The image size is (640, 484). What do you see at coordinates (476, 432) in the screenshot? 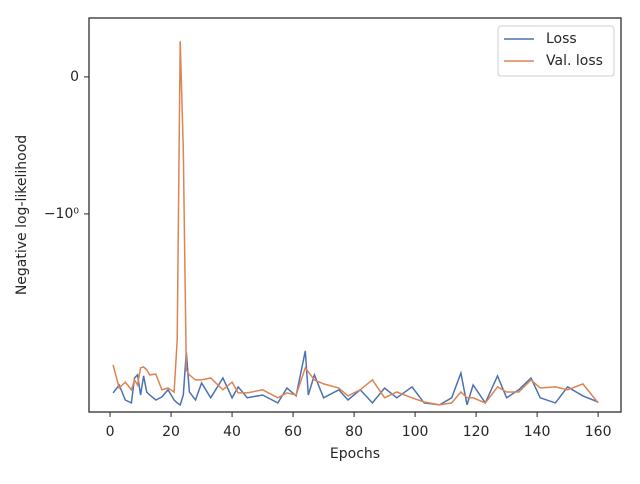
I see `x-tick-label: 120` at bounding box center [476, 432].